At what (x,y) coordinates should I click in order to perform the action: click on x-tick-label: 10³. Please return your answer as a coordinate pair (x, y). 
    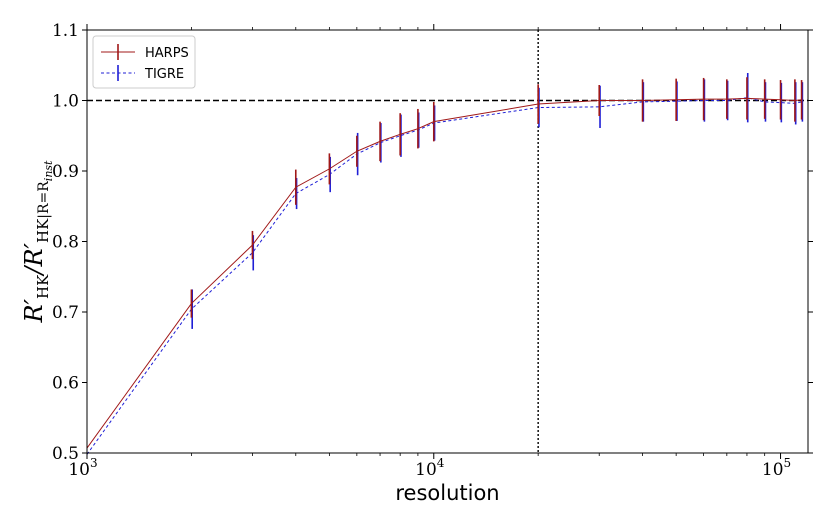
    Looking at the image, I should click on (82, 468).